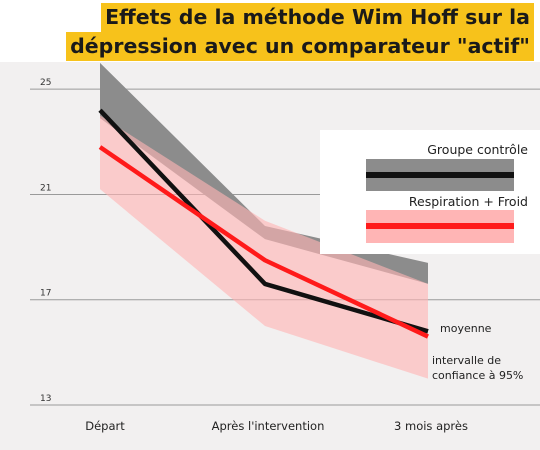 The width and height of the screenshot is (540, 450). What do you see at coordinates (300, 46) in the screenshot?
I see `chart-title-line-2: dépression avec un comparateur "actif"` at bounding box center [300, 46].